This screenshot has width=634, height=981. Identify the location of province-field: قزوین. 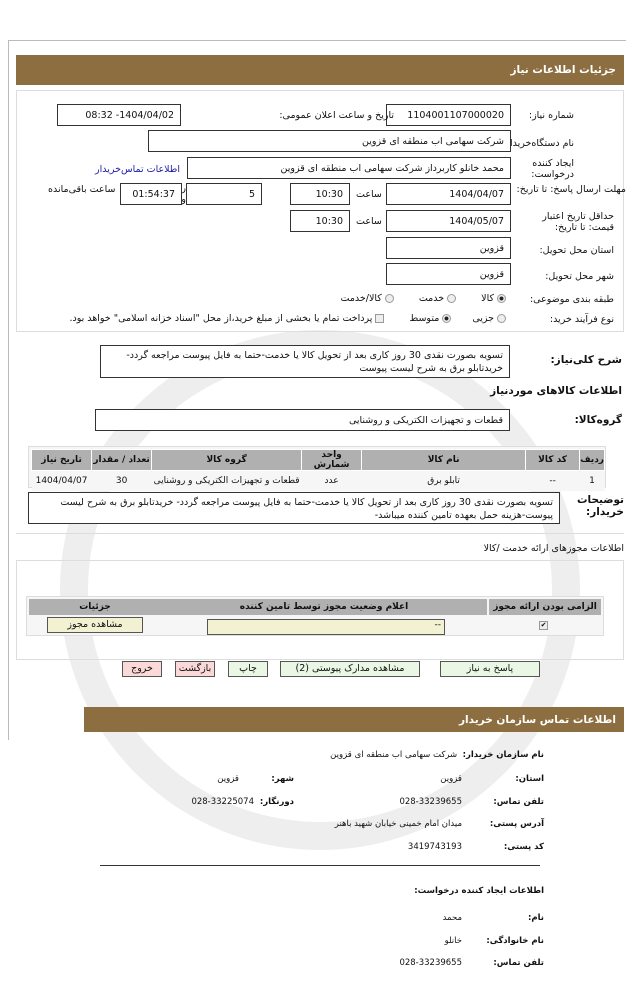
(448, 248).